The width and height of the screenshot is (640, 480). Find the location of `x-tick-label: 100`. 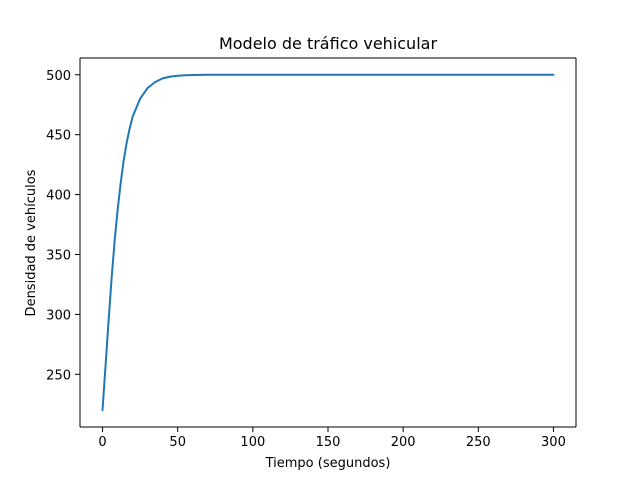

x-tick-label: 100 is located at coordinates (252, 442).